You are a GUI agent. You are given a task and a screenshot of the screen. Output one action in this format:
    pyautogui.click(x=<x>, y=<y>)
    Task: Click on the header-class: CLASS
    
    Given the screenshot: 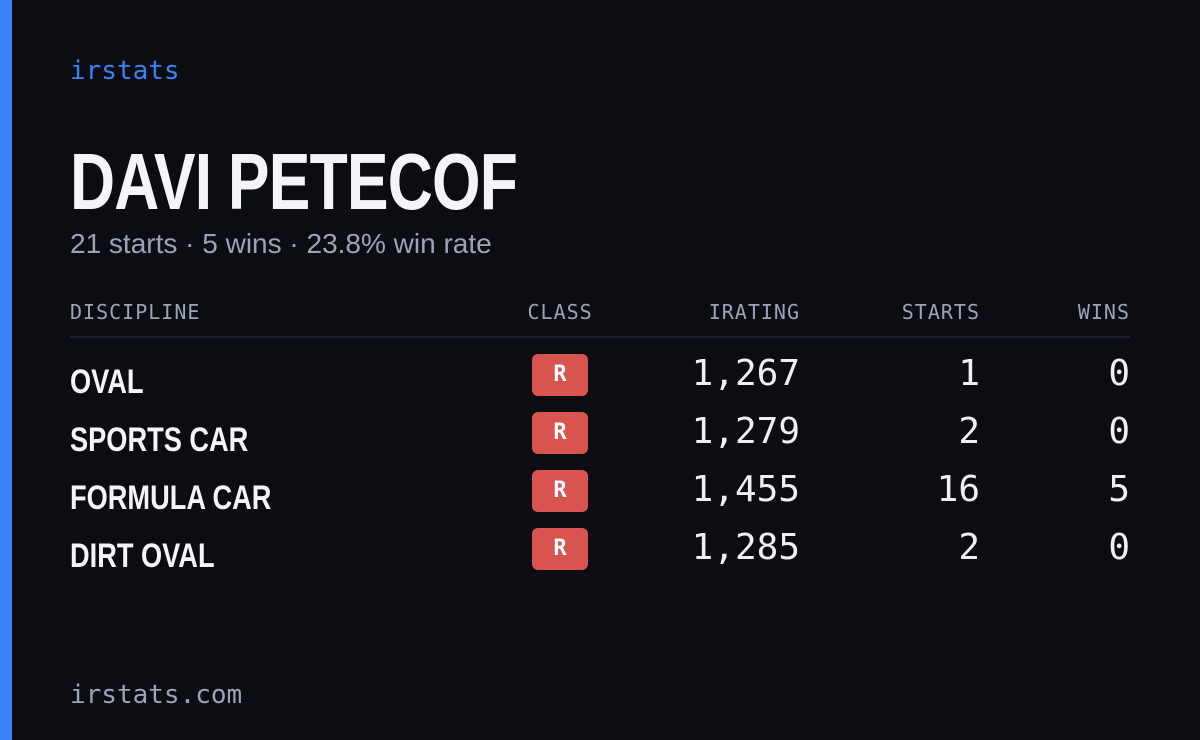 What is the action you would take?
    pyautogui.click(x=560, y=312)
    